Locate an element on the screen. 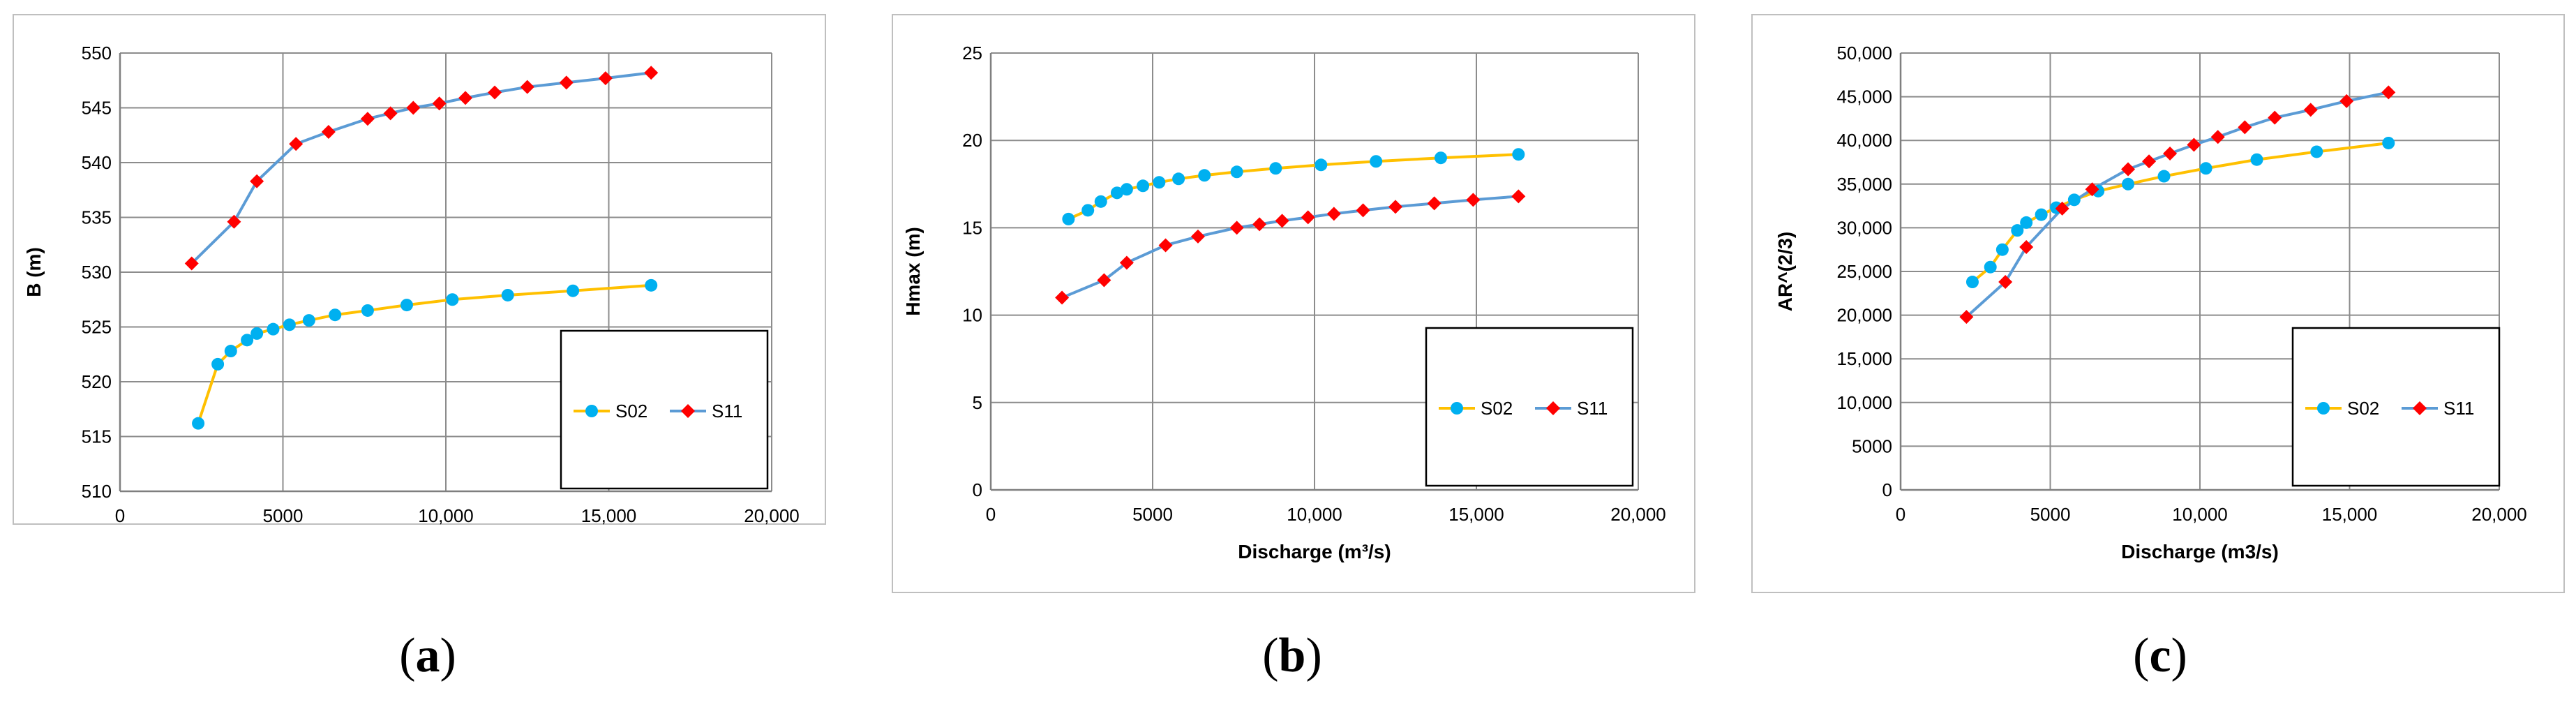 This screenshot has width=2576, height=716. y-tick-label: 5 is located at coordinates (977, 402).